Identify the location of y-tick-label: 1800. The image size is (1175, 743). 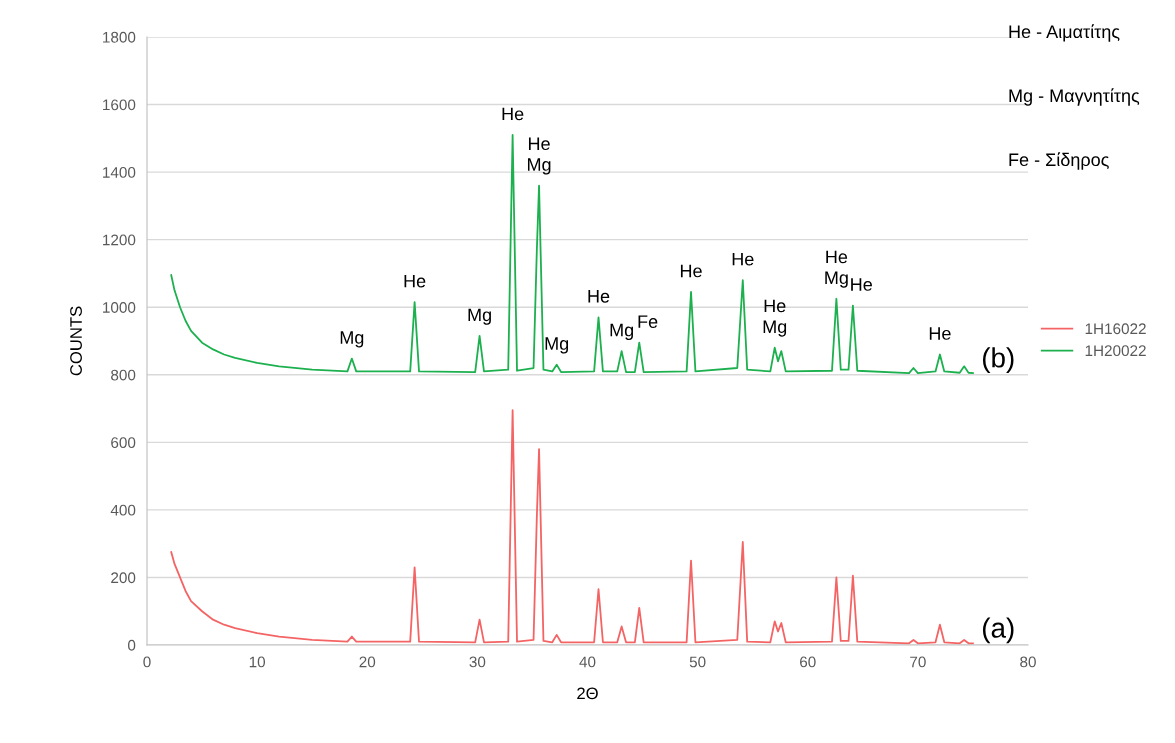
(119, 37).